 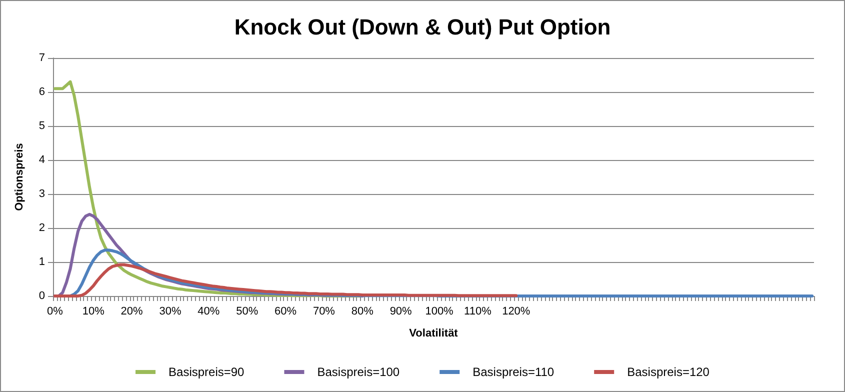 I want to click on y-tick-label: 1, so click(x=41, y=262).